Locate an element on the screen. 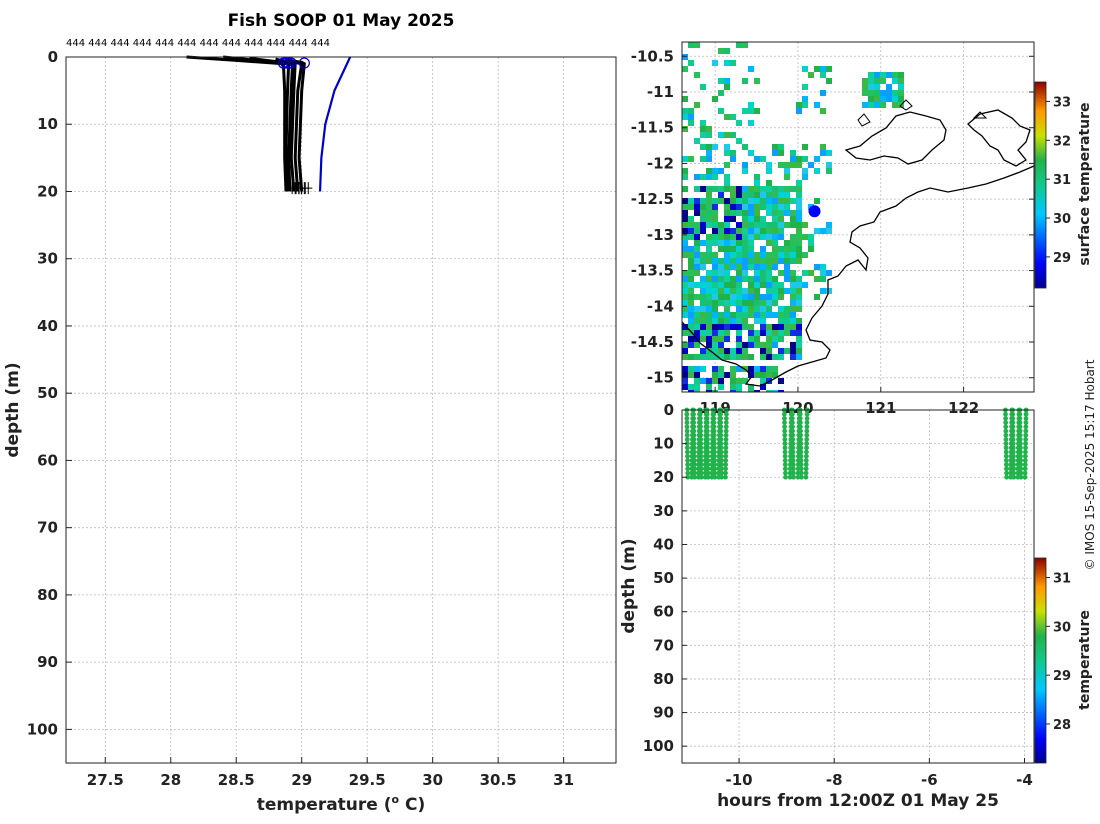 The width and height of the screenshot is (1100, 824). profile-y-tick-label: 0 is located at coordinates (53, 57).